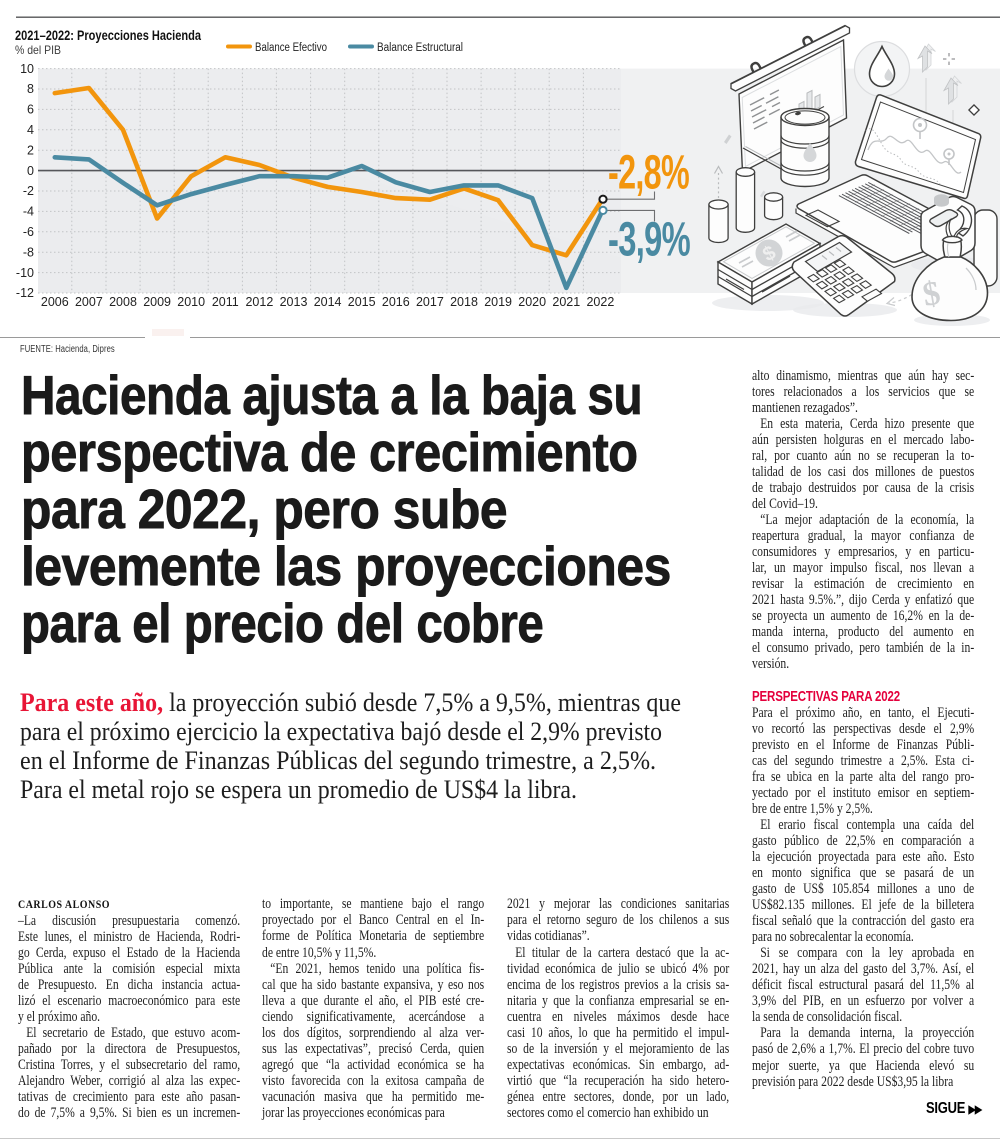 The width and height of the screenshot is (1000, 1145). What do you see at coordinates (420, 48) in the screenshot?
I see `svg-text: Balance Estructural` at bounding box center [420, 48].